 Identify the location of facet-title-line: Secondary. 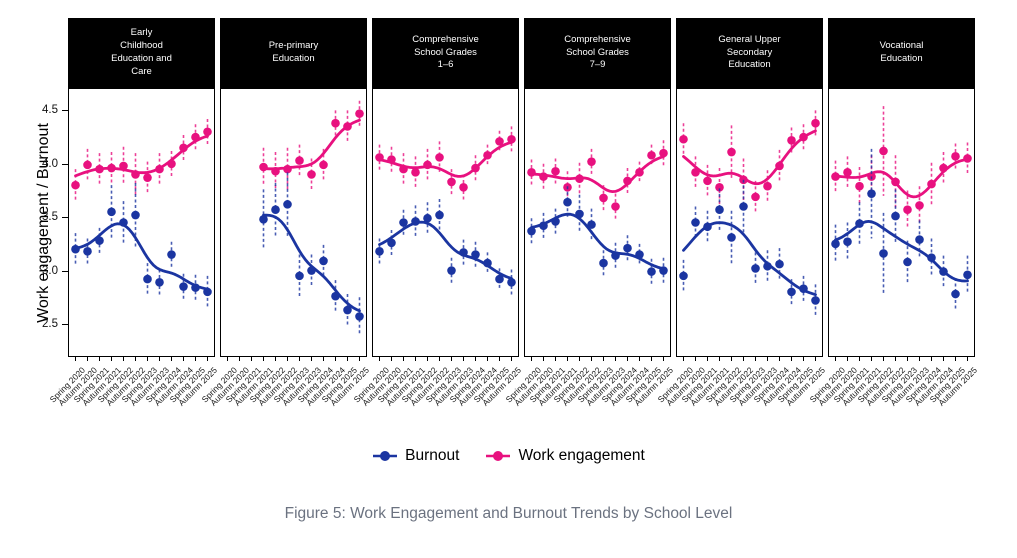
(749, 52).